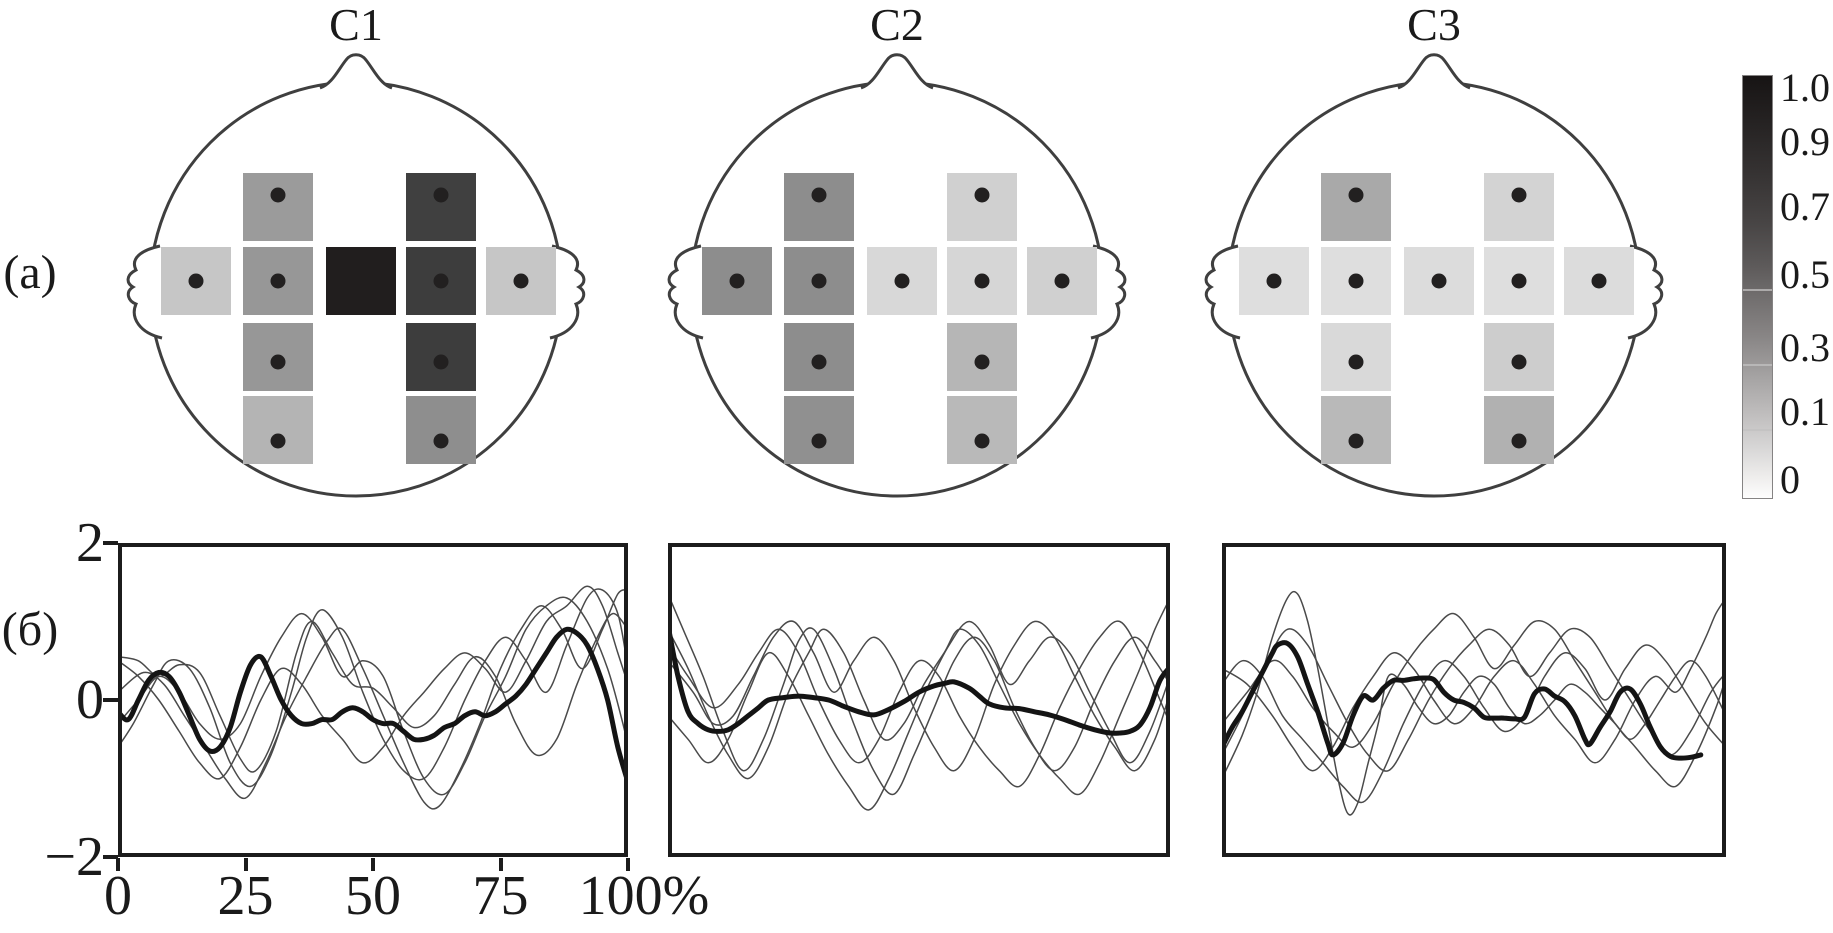 This screenshot has height=933, width=1833. Describe the element at coordinates (1805, 274) in the screenshot. I see `colorbar-label-0.5: 0.5` at that location.